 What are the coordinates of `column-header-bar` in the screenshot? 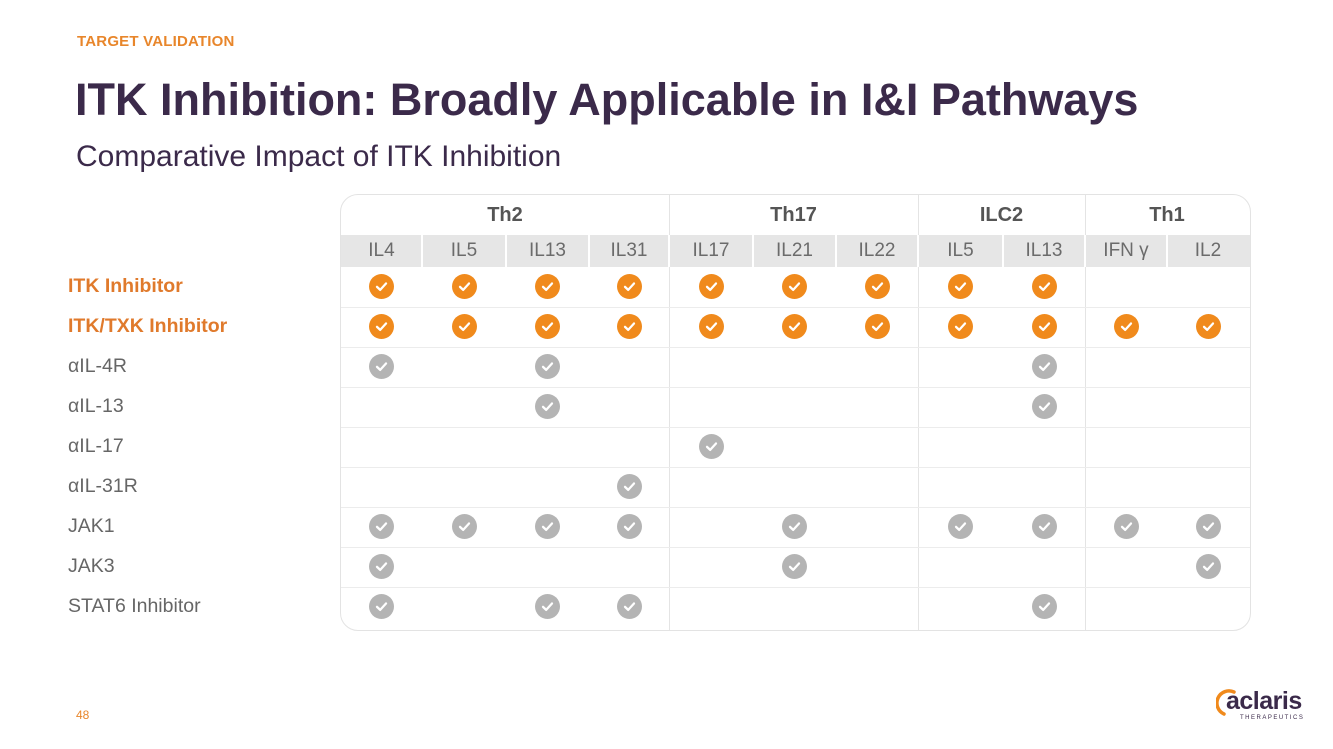 It's located at (795, 251).